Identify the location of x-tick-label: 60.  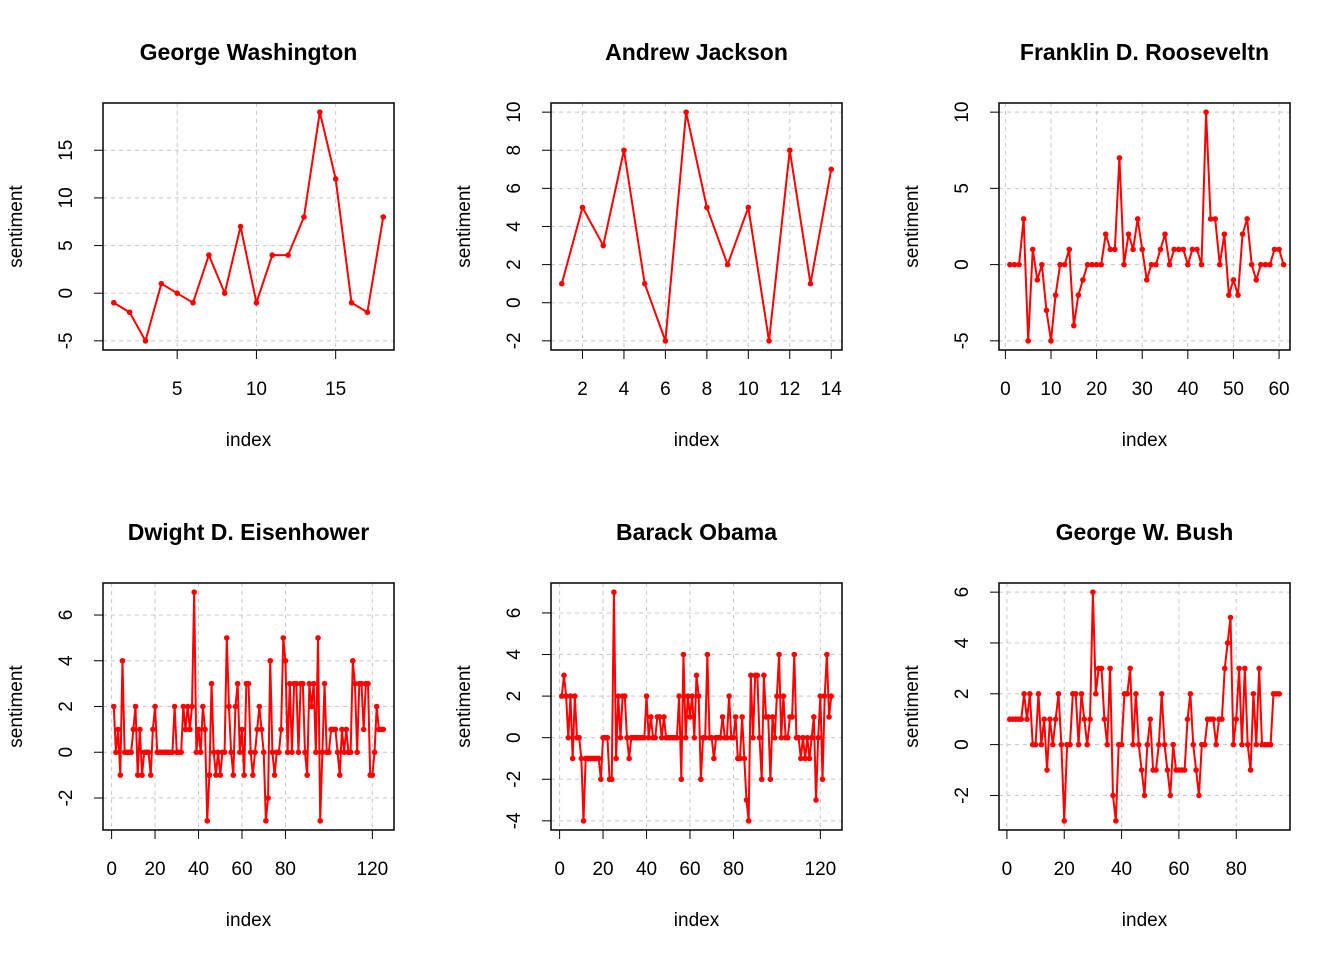
(1178, 869).